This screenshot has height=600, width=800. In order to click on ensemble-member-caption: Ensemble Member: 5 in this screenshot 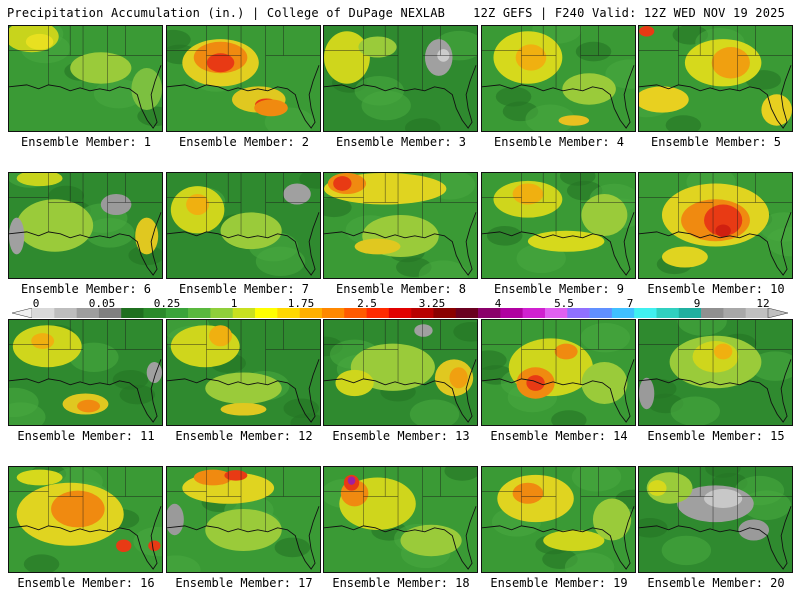, I will do `click(716, 142)`.